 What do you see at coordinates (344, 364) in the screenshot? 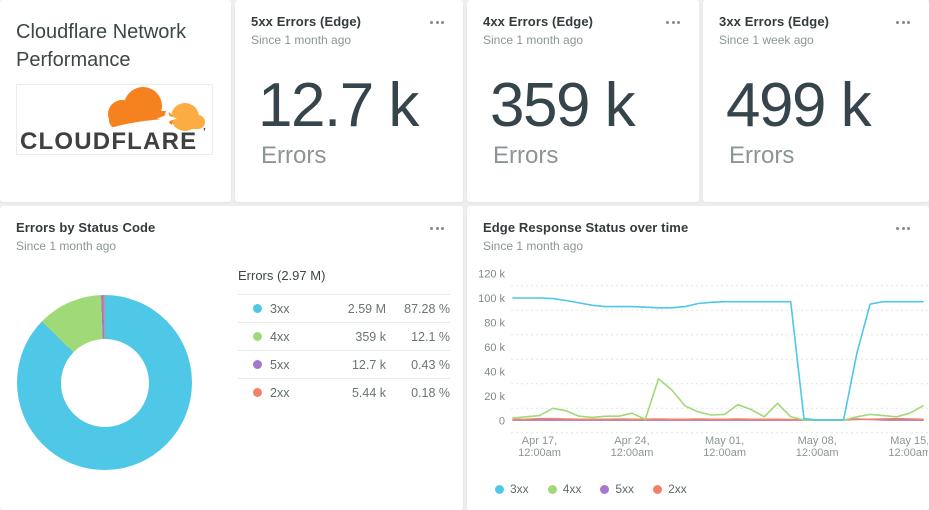
I see `table-row-5xx: 5xx 12.7 k 0.43 %` at bounding box center [344, 364].